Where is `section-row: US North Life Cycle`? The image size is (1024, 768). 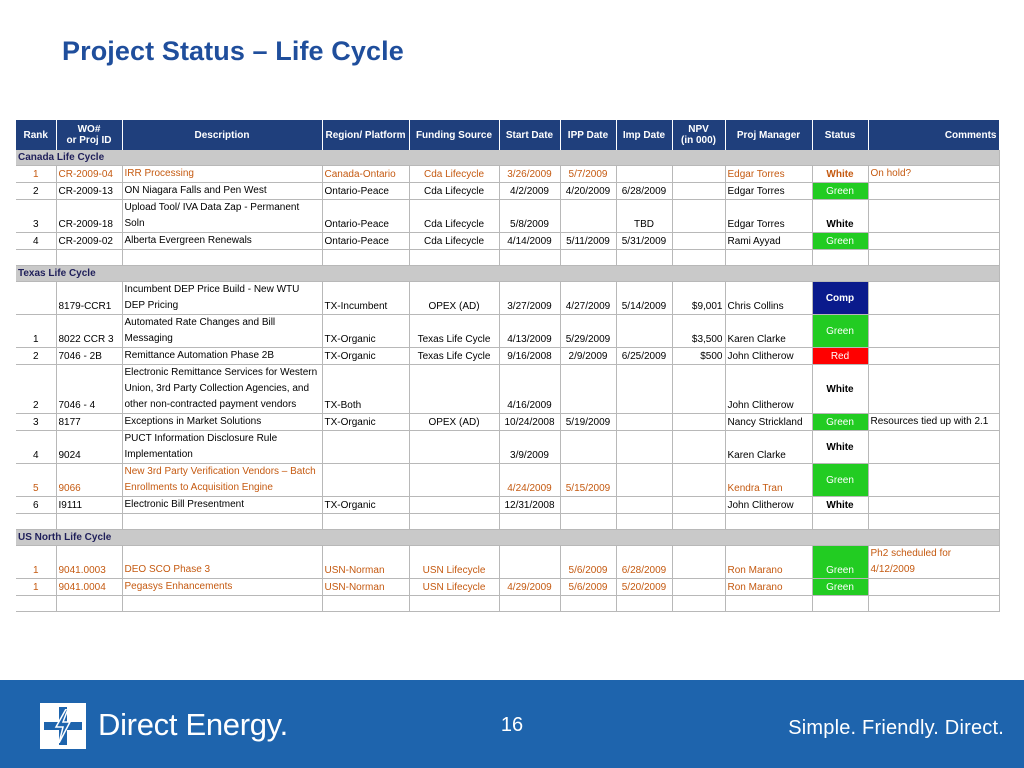 section-row: US North Life Cycle is located at coordinates (508, 537).